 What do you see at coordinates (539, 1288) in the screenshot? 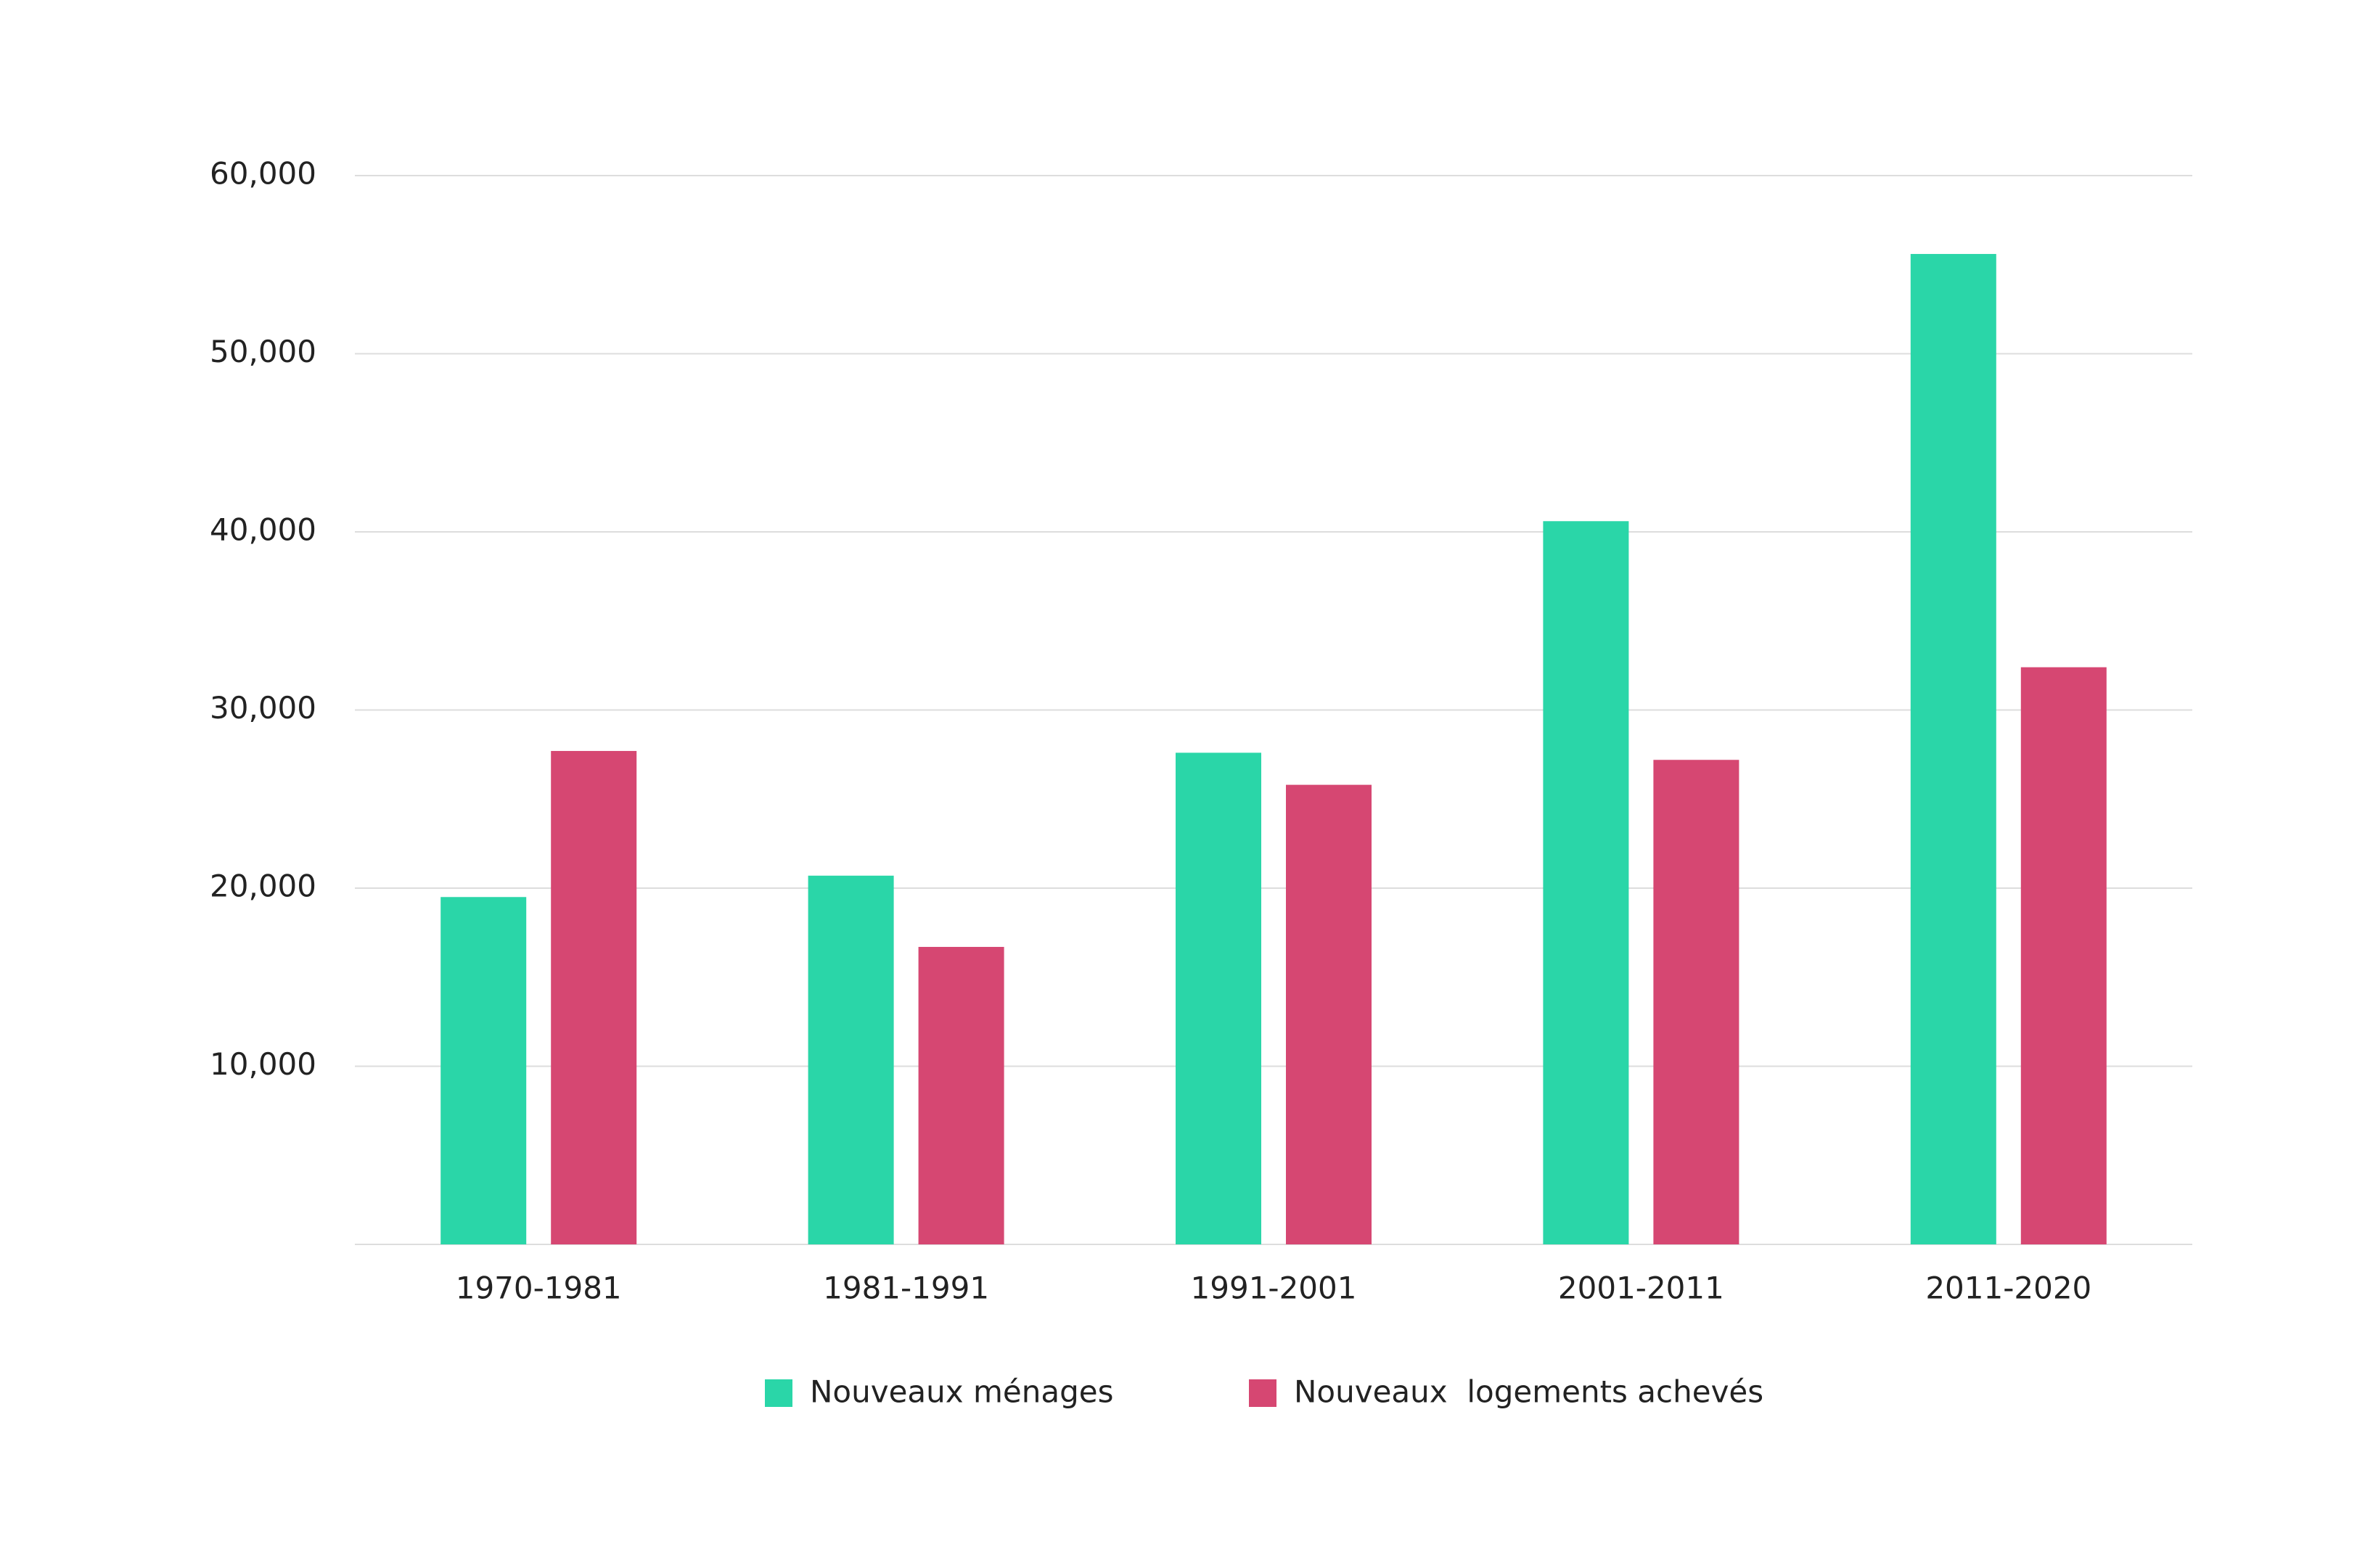
I see `x-tick-label: 1970-1981` at bounding box center [539, 1288].